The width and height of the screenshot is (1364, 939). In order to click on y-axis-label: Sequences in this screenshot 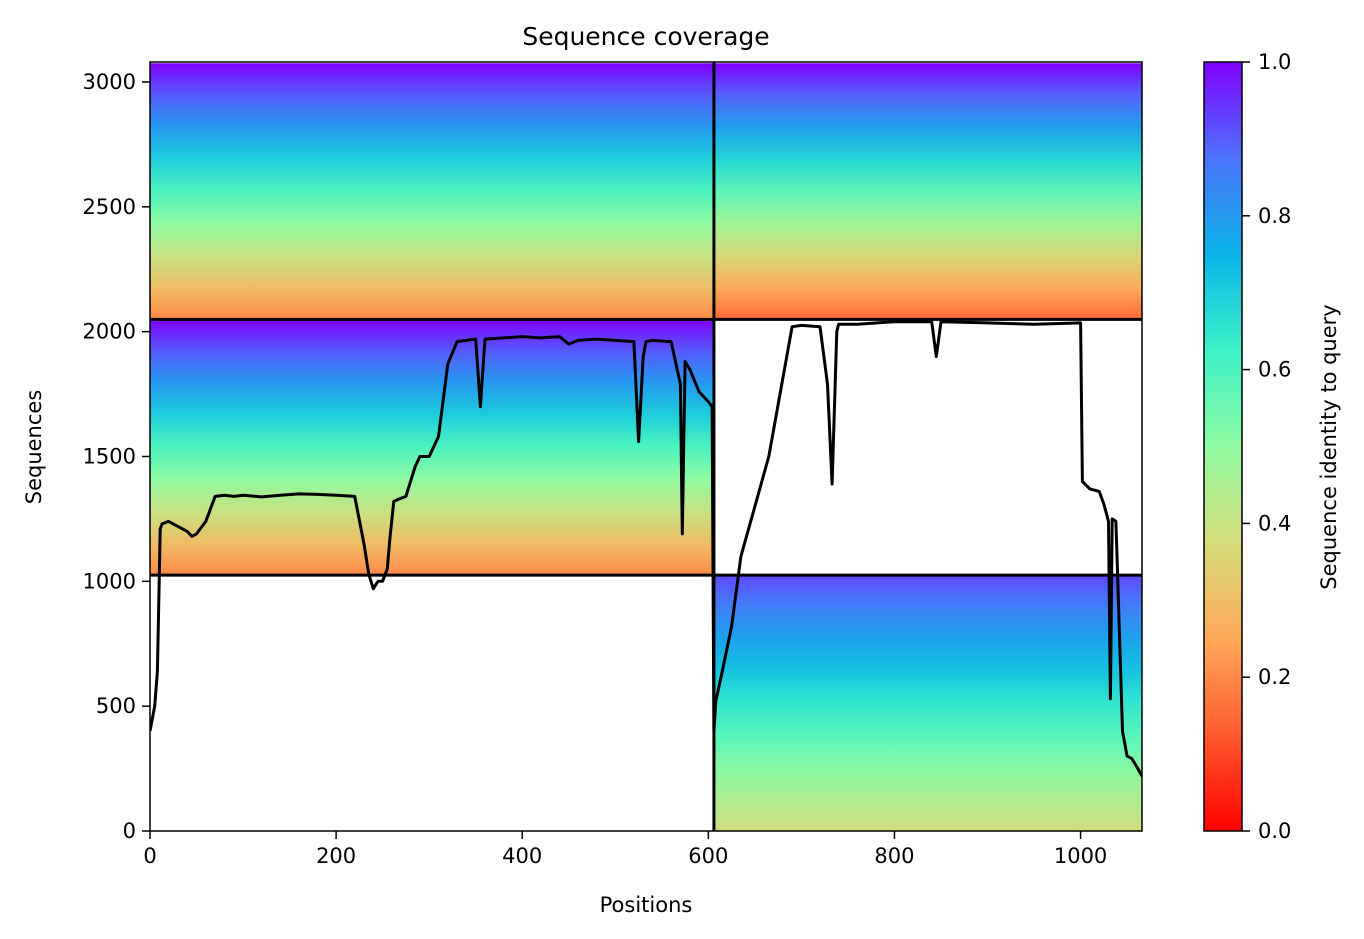, I will do `click(34, 447)`.